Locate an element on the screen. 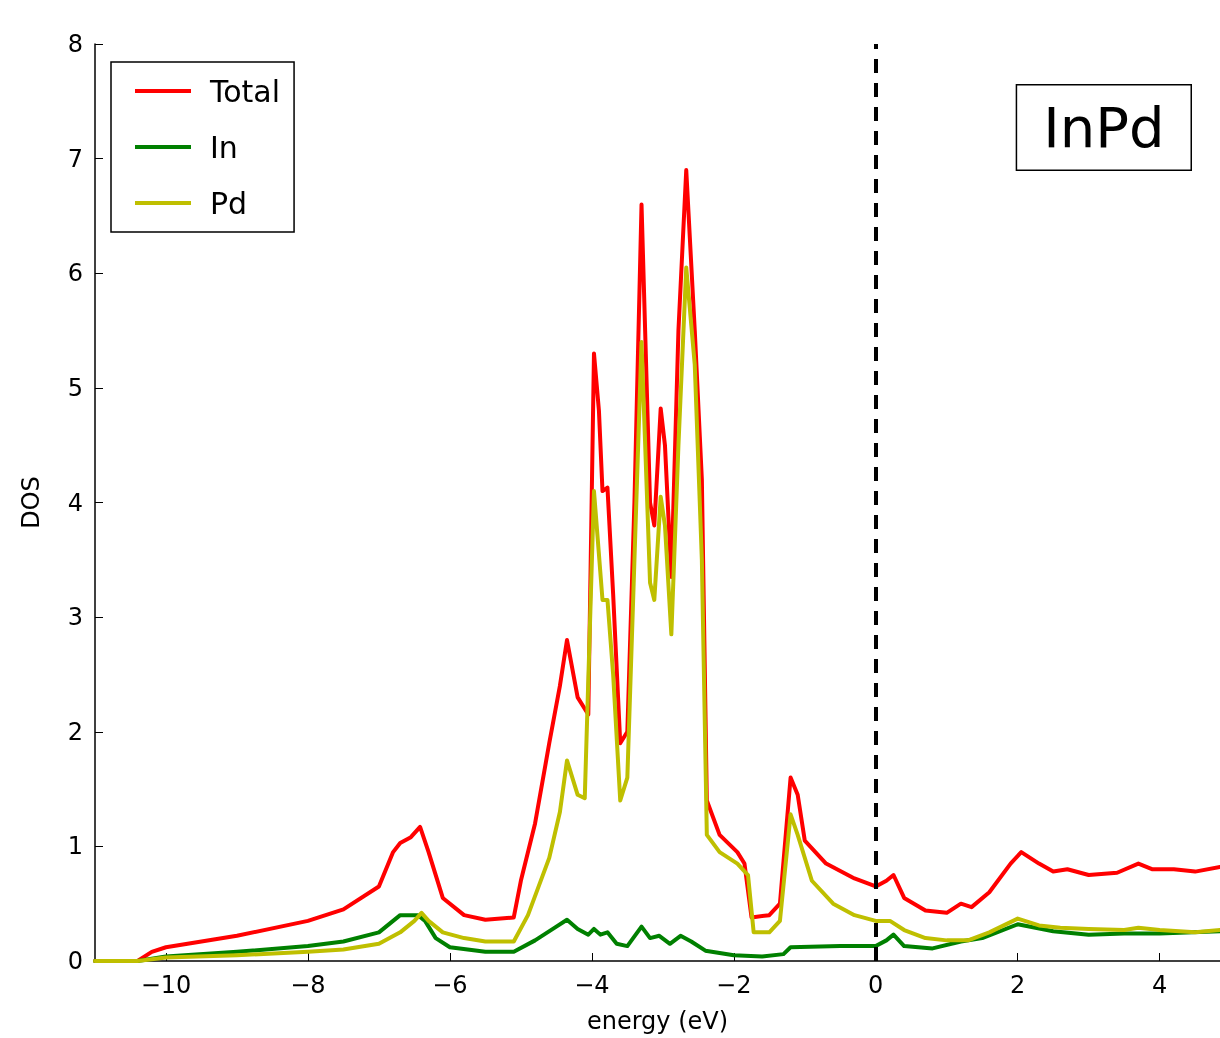 Image resolution: width=1220 pixels, height=1038 pixels. x-axis-title: energy (eV) is located at coordinates (657, 1021).